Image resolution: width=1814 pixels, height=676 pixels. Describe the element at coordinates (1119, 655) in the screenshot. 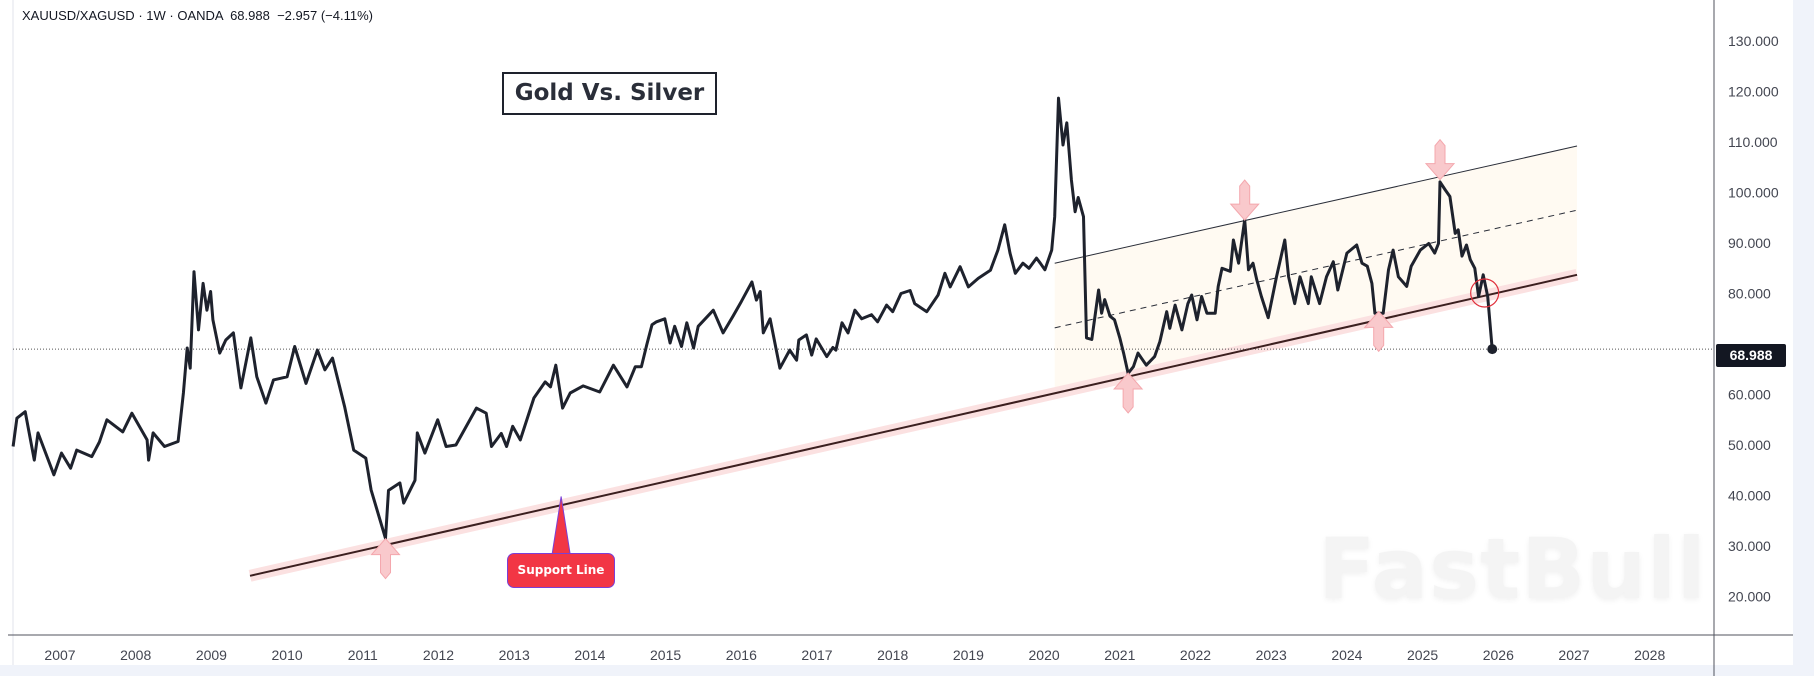

I see `x-tick-label: 2021` at that location.